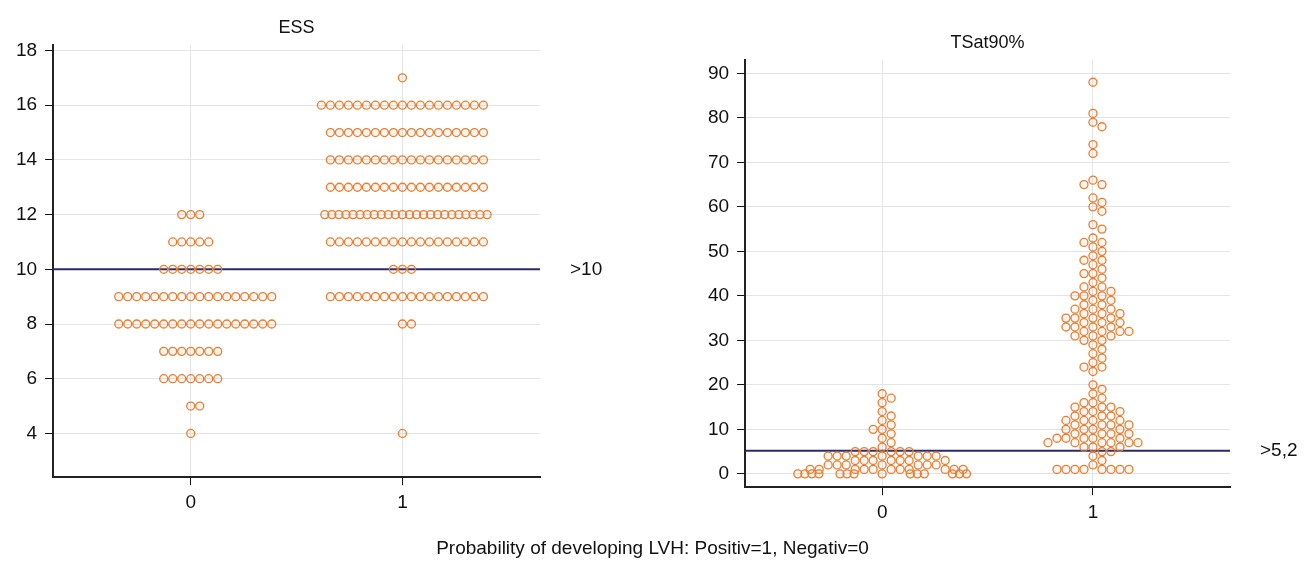 The image size is (1305, 576). I want to click on y-tick-label: 70, so click(718, 161).